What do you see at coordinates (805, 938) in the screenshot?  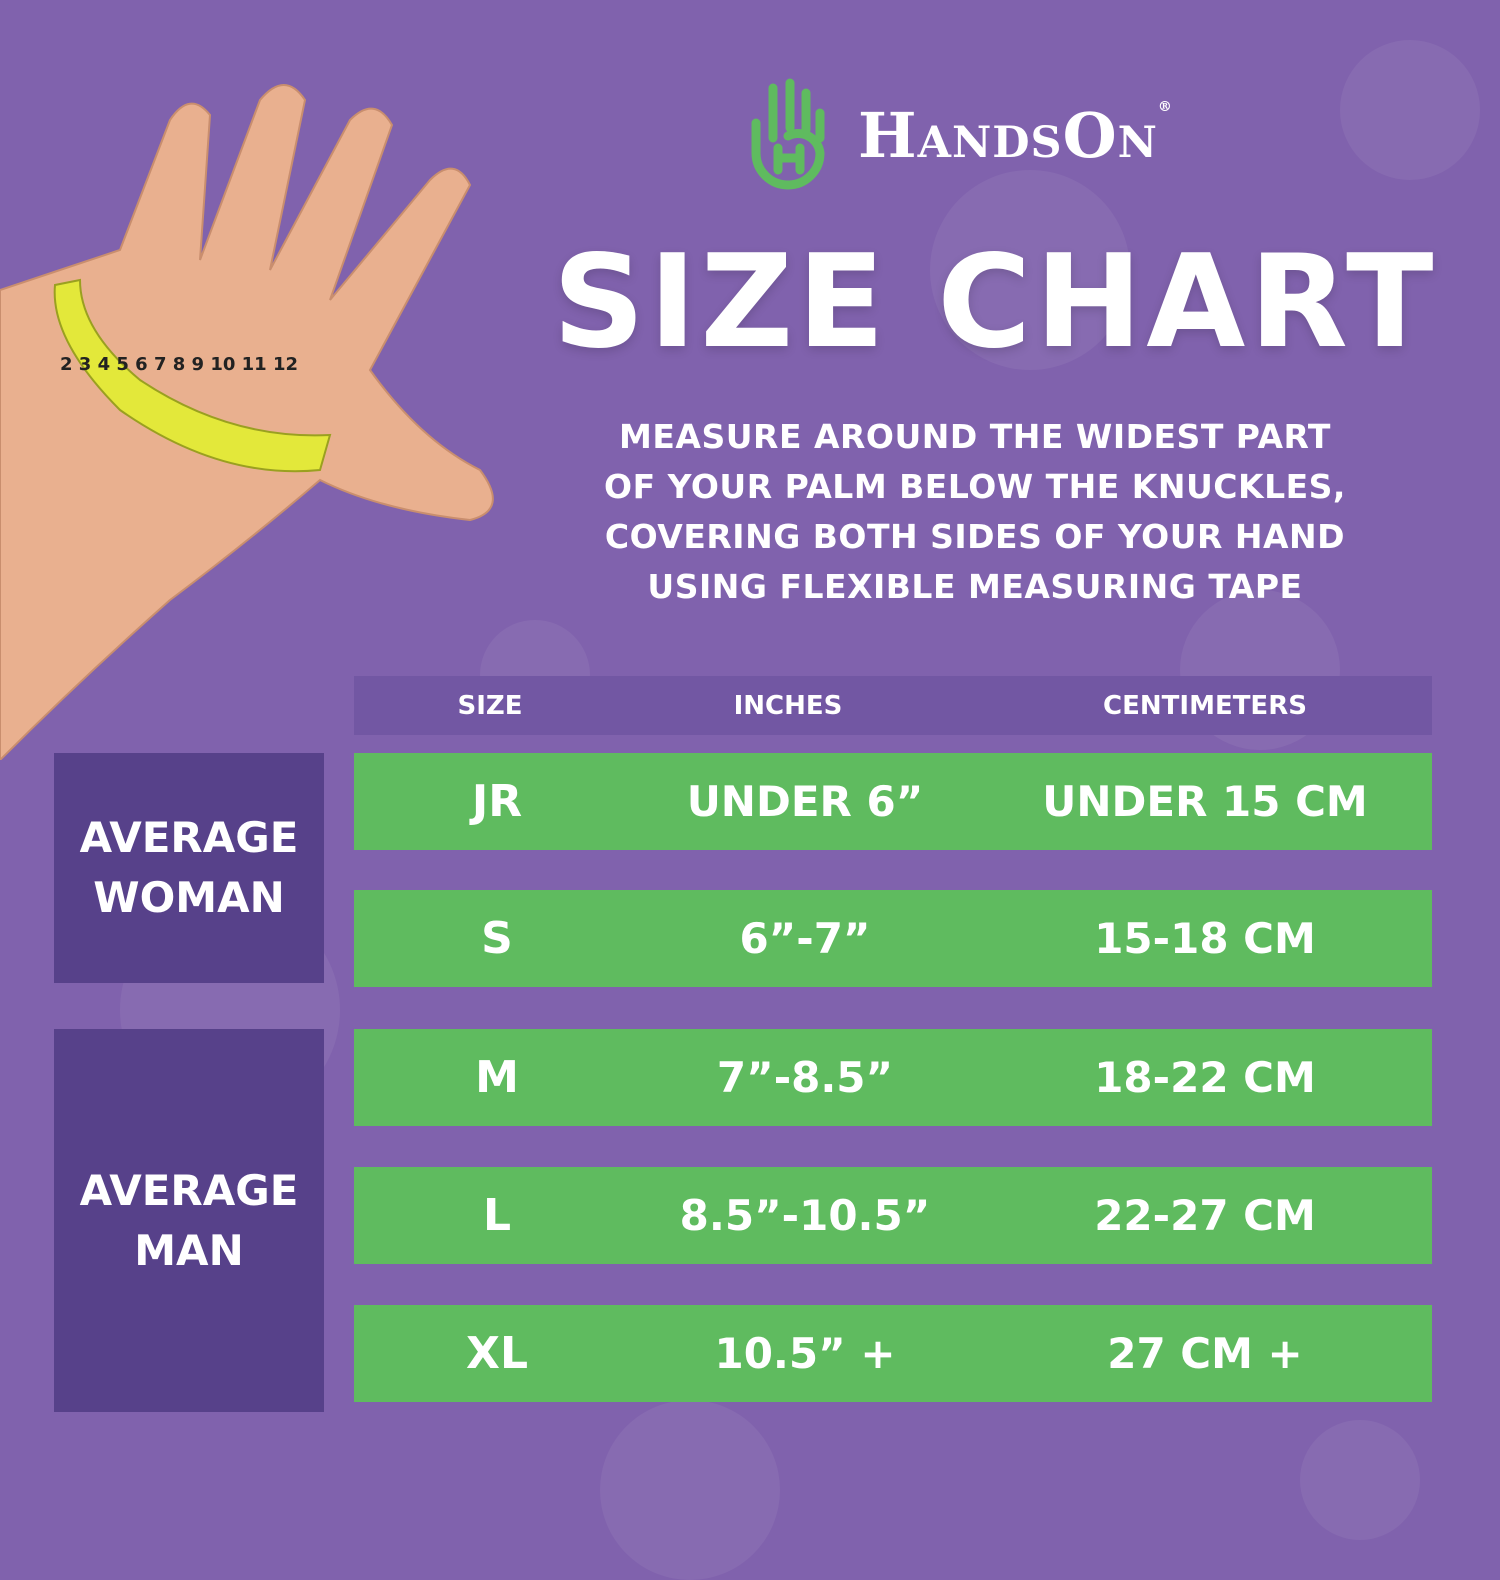 I see `inches-cell: 6”-7”` at bounding box center [805, 938].